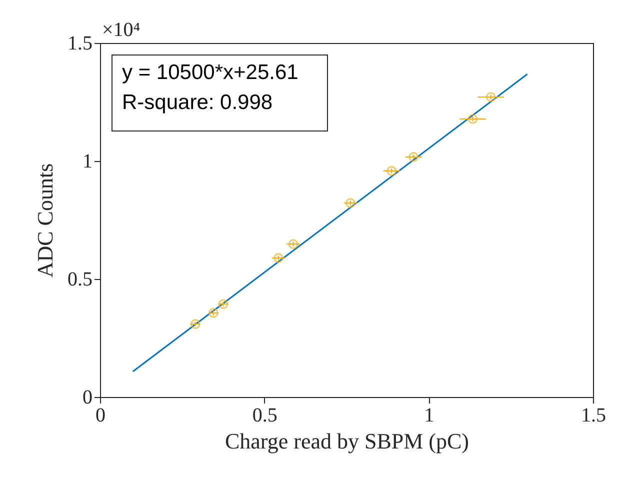  I want to click on y-tick-label: 1.5, so click(80, 43).